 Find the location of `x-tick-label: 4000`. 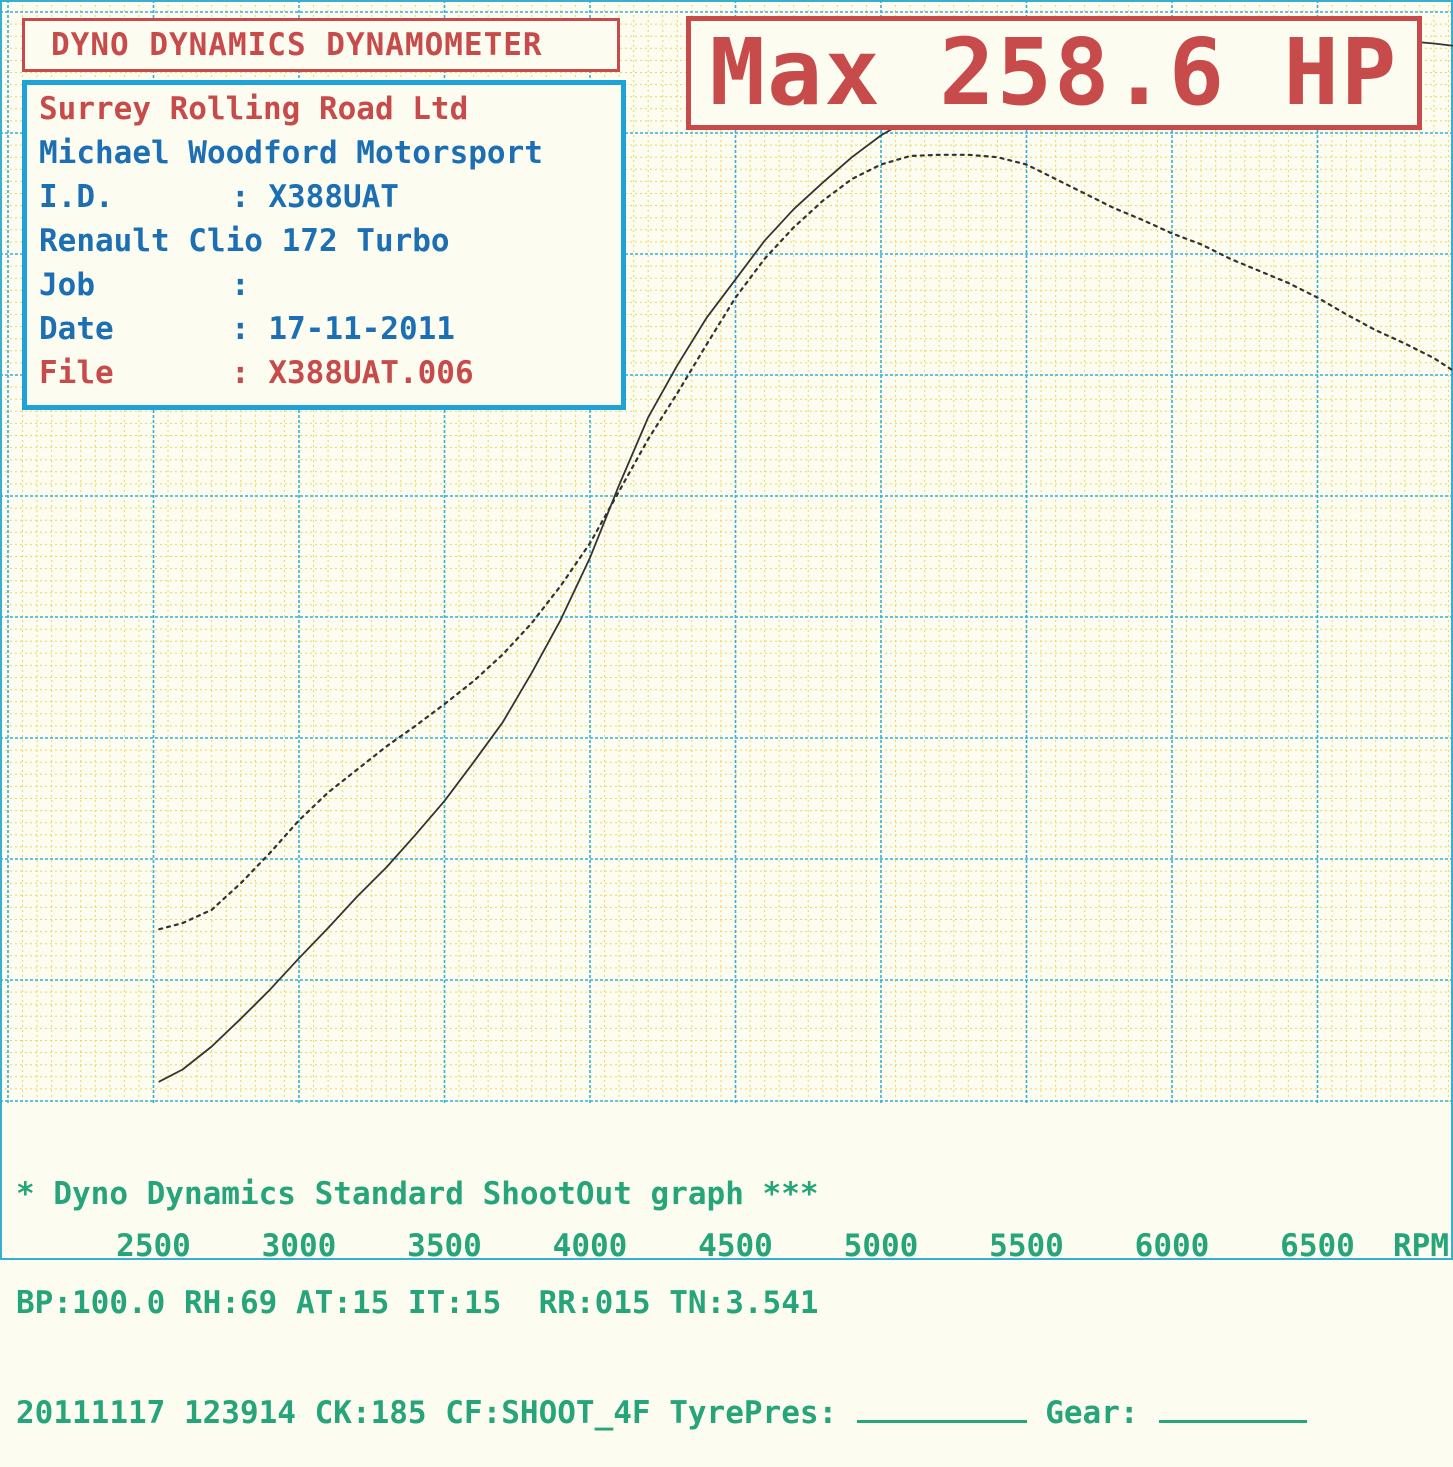

x-tick-label: 4000 is located at coordinates (590, 1244).